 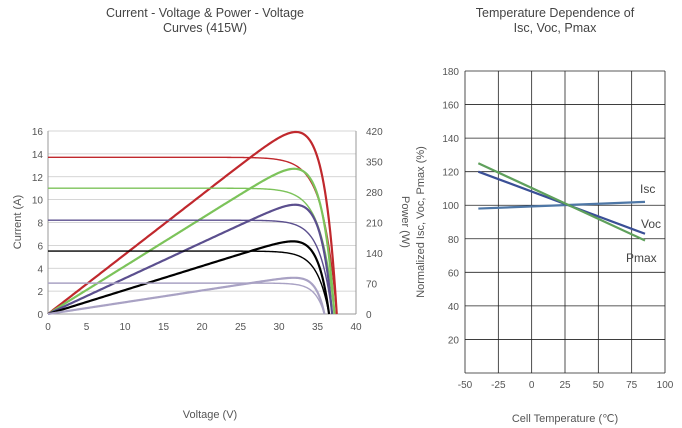 What do you see at coordinates (454, 340) in the screenshot?
I see `temp-y-tick-label: 20` at bounding box center [454, 340].